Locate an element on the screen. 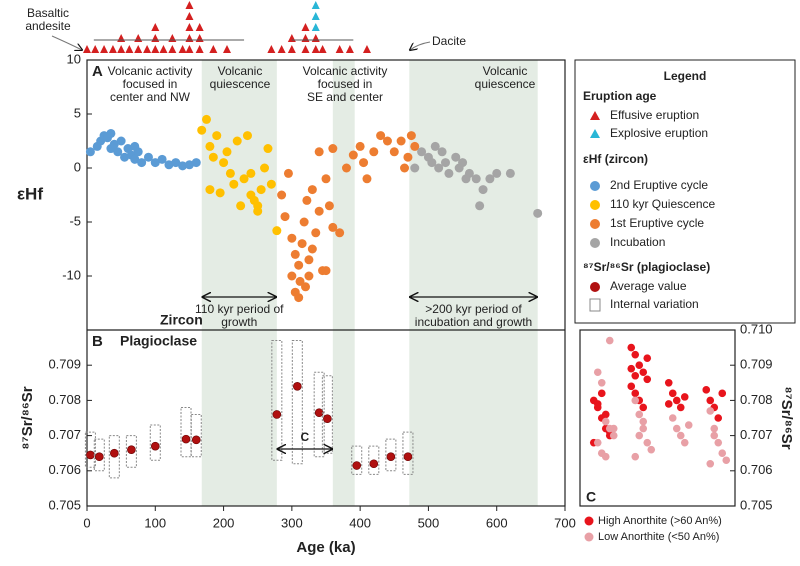 The width and height of the screenshot is (800, 566). legend-heading: Eruption age is located at coordinates (620, 96).